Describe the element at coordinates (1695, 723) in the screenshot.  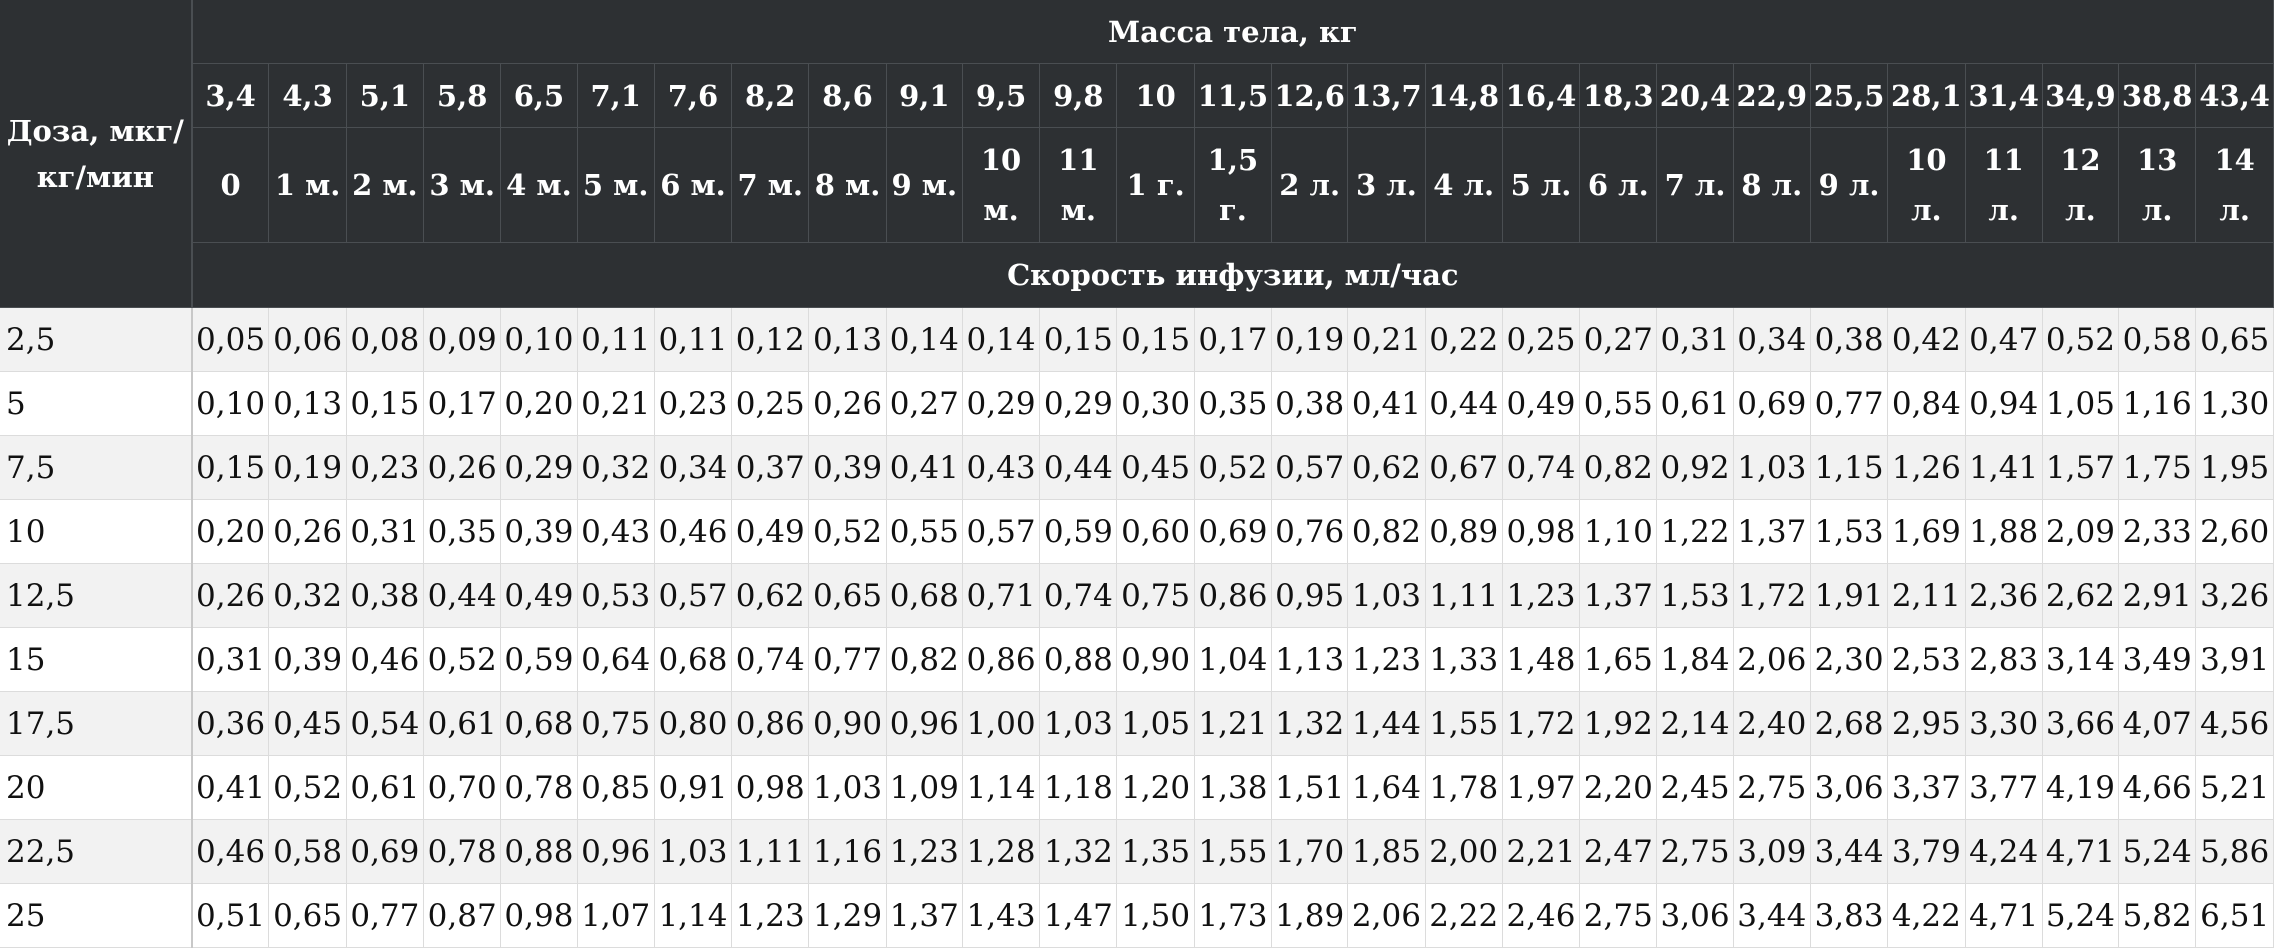
I see `rate-cell: 2,14` at that location.